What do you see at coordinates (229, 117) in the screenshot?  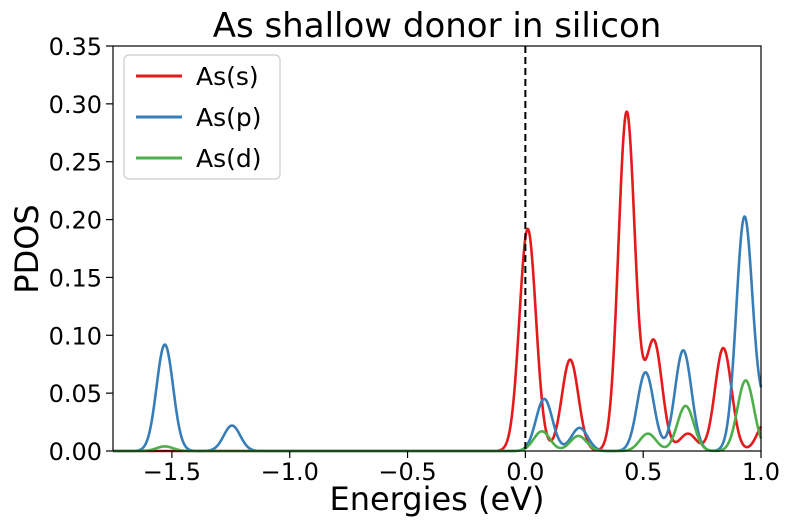 I see `legend-label-as-p: As(p)` at bounding box center [229, 117].